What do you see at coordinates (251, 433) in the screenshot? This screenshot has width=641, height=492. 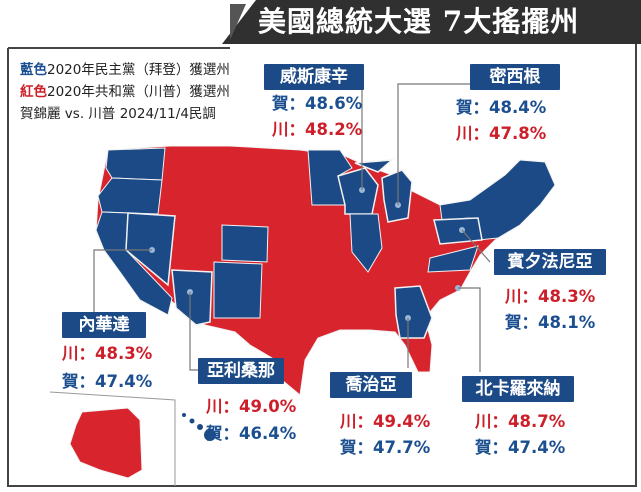 I see `pct-arizona-second: 賀：46.4%` at bounding box center [251, 433].